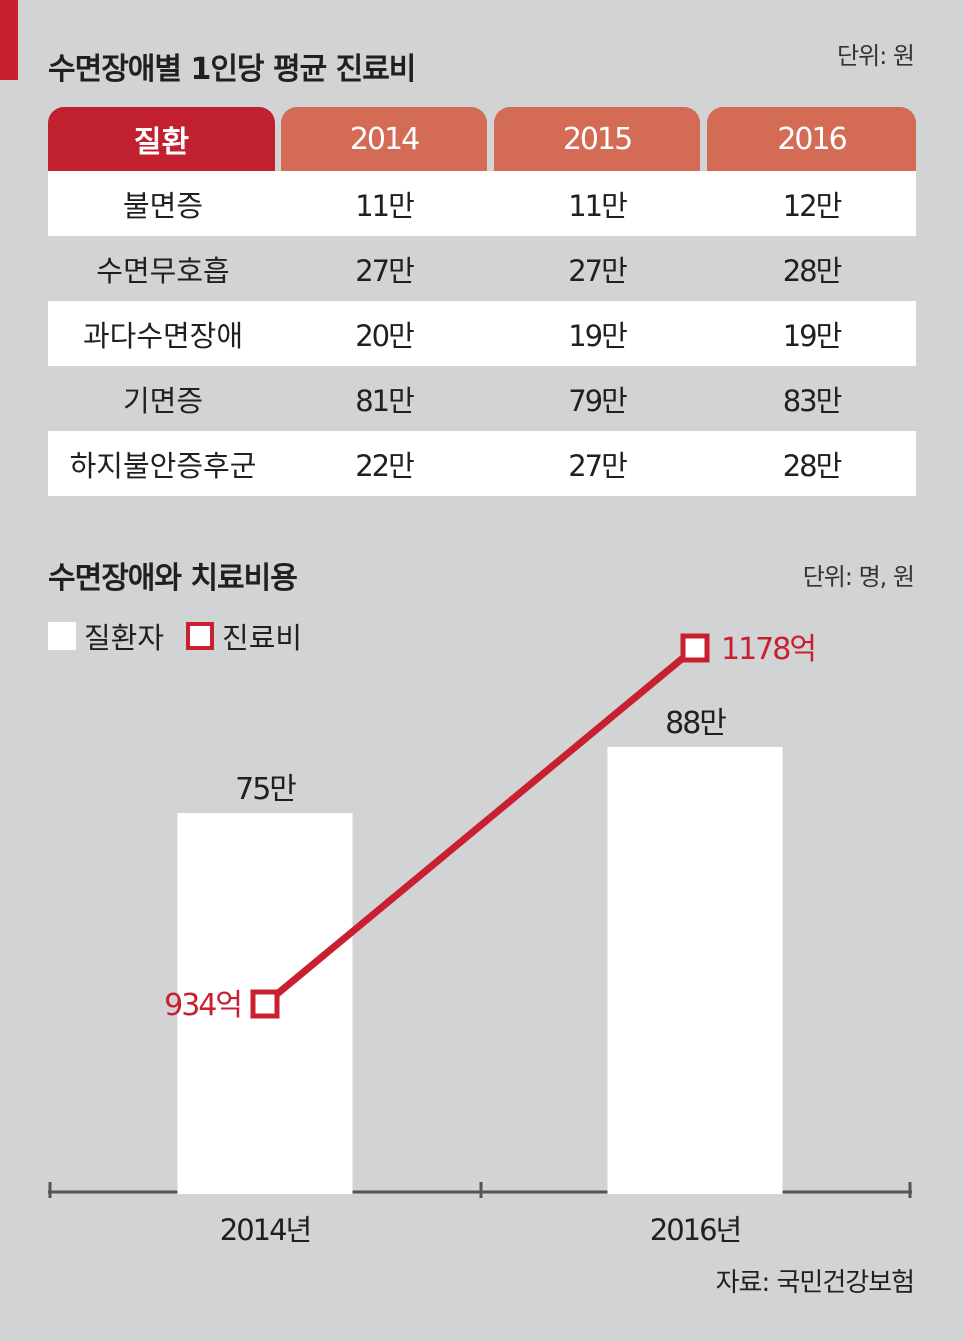  What do you see at coordinates (482, 398) in the screenshot?
I see `table-row: 기면증 81만 79만 83만` at bounding box center [482, 398].